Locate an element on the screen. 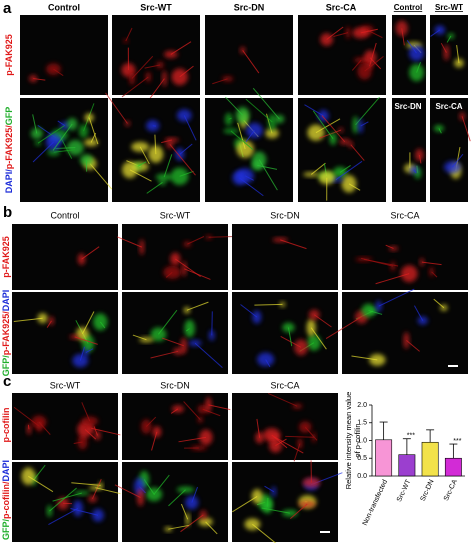 Image resolution: width=474 pixels, height=543 pixels. inset-sublabel: Src-CA is located at coordinates (448, 106).